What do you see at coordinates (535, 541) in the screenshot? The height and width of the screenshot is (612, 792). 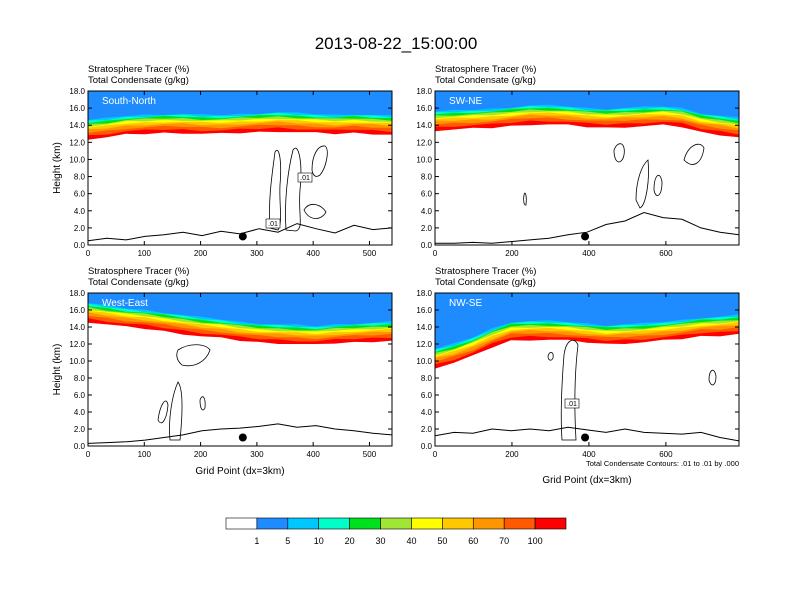 I see `colorbar-label: 100` at bounding box center [535, 541].